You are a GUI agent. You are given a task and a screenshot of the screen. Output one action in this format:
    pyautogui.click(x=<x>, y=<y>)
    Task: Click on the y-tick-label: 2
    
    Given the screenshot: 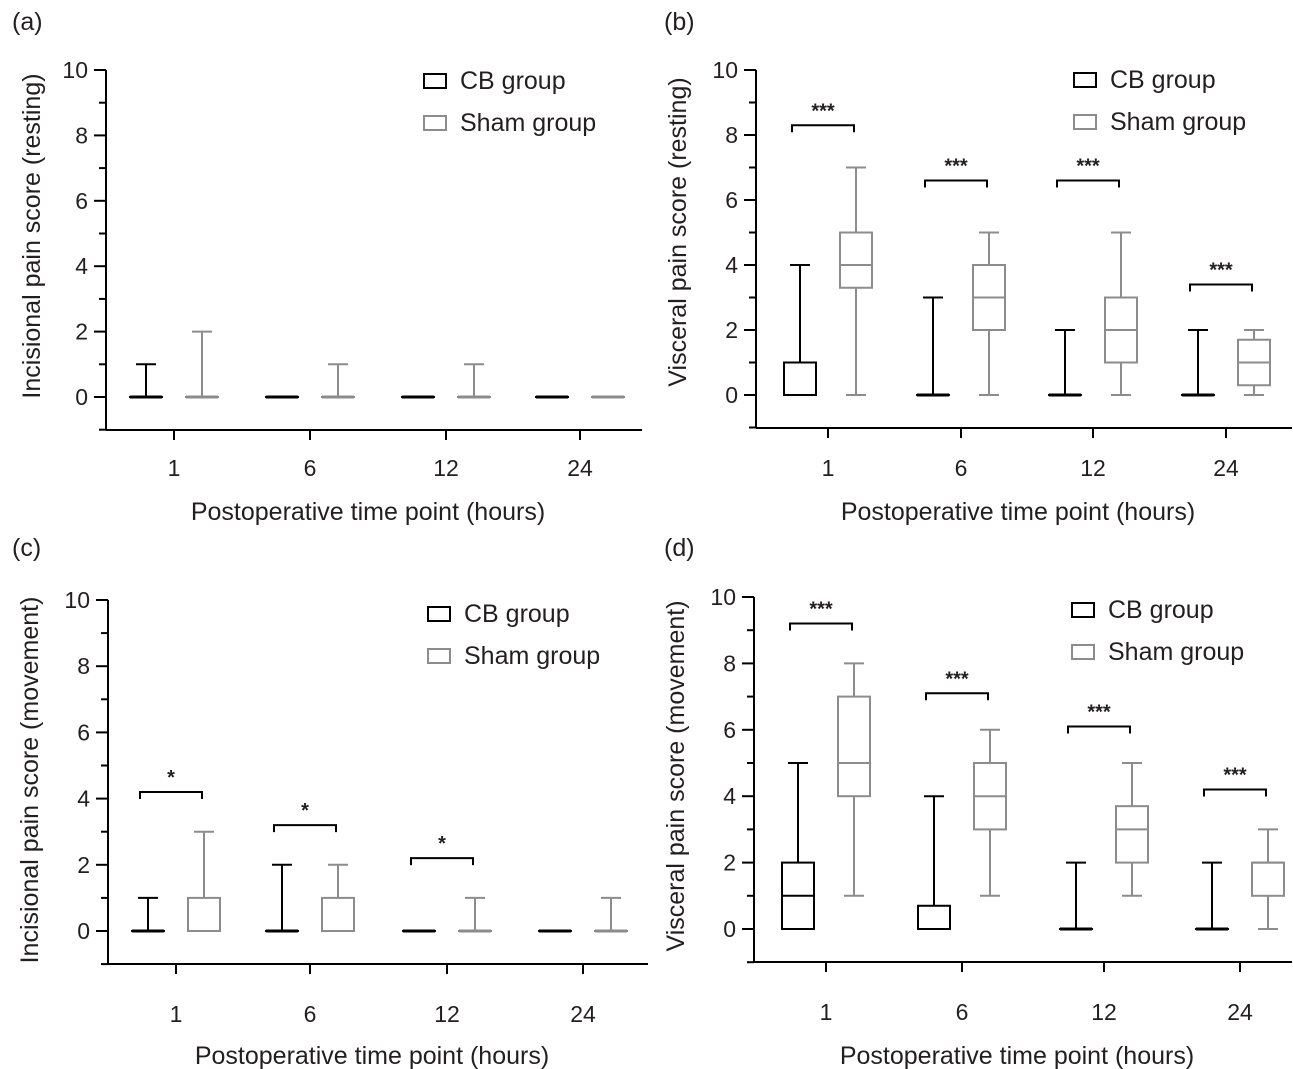 What is the action you would take?
    pyautogui.click(x=81, y=332)
    